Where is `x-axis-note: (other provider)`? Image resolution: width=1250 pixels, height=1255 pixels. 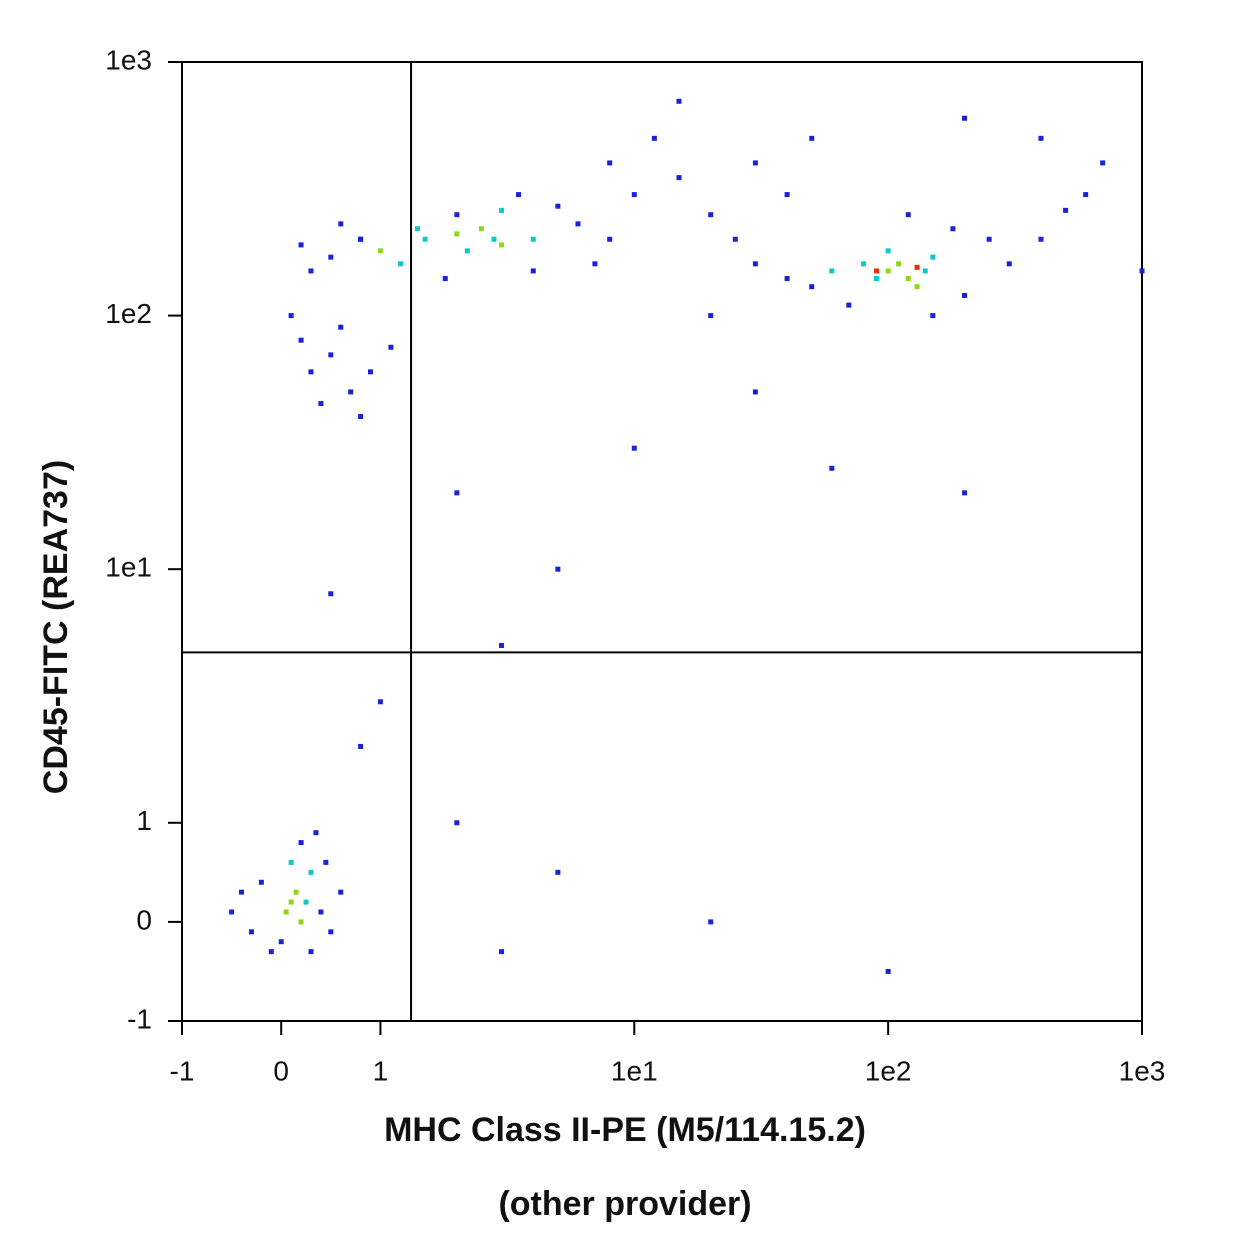 x-axis-note: (other provider) is located at coordinates (624, 1204).